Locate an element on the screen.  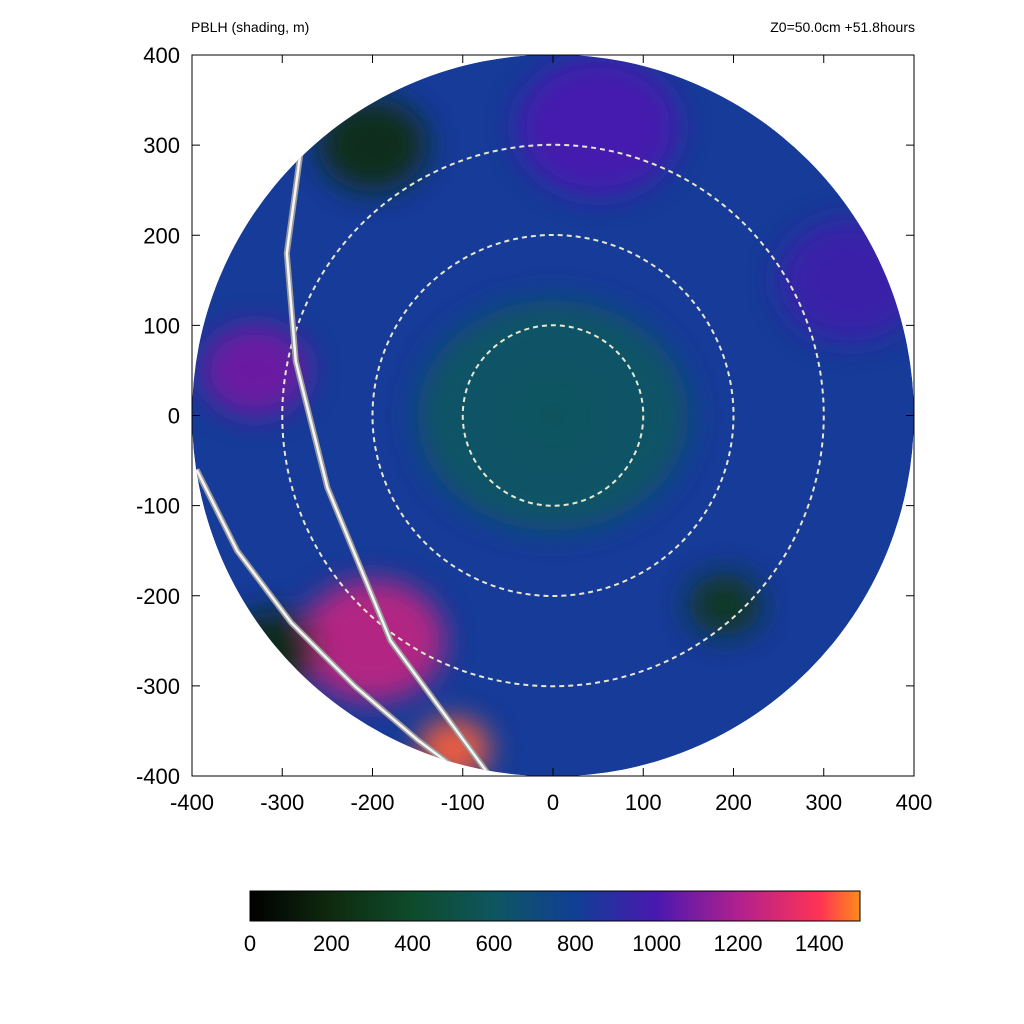
colorbar-tick-label: 400 is located at coordinates (412, 943).